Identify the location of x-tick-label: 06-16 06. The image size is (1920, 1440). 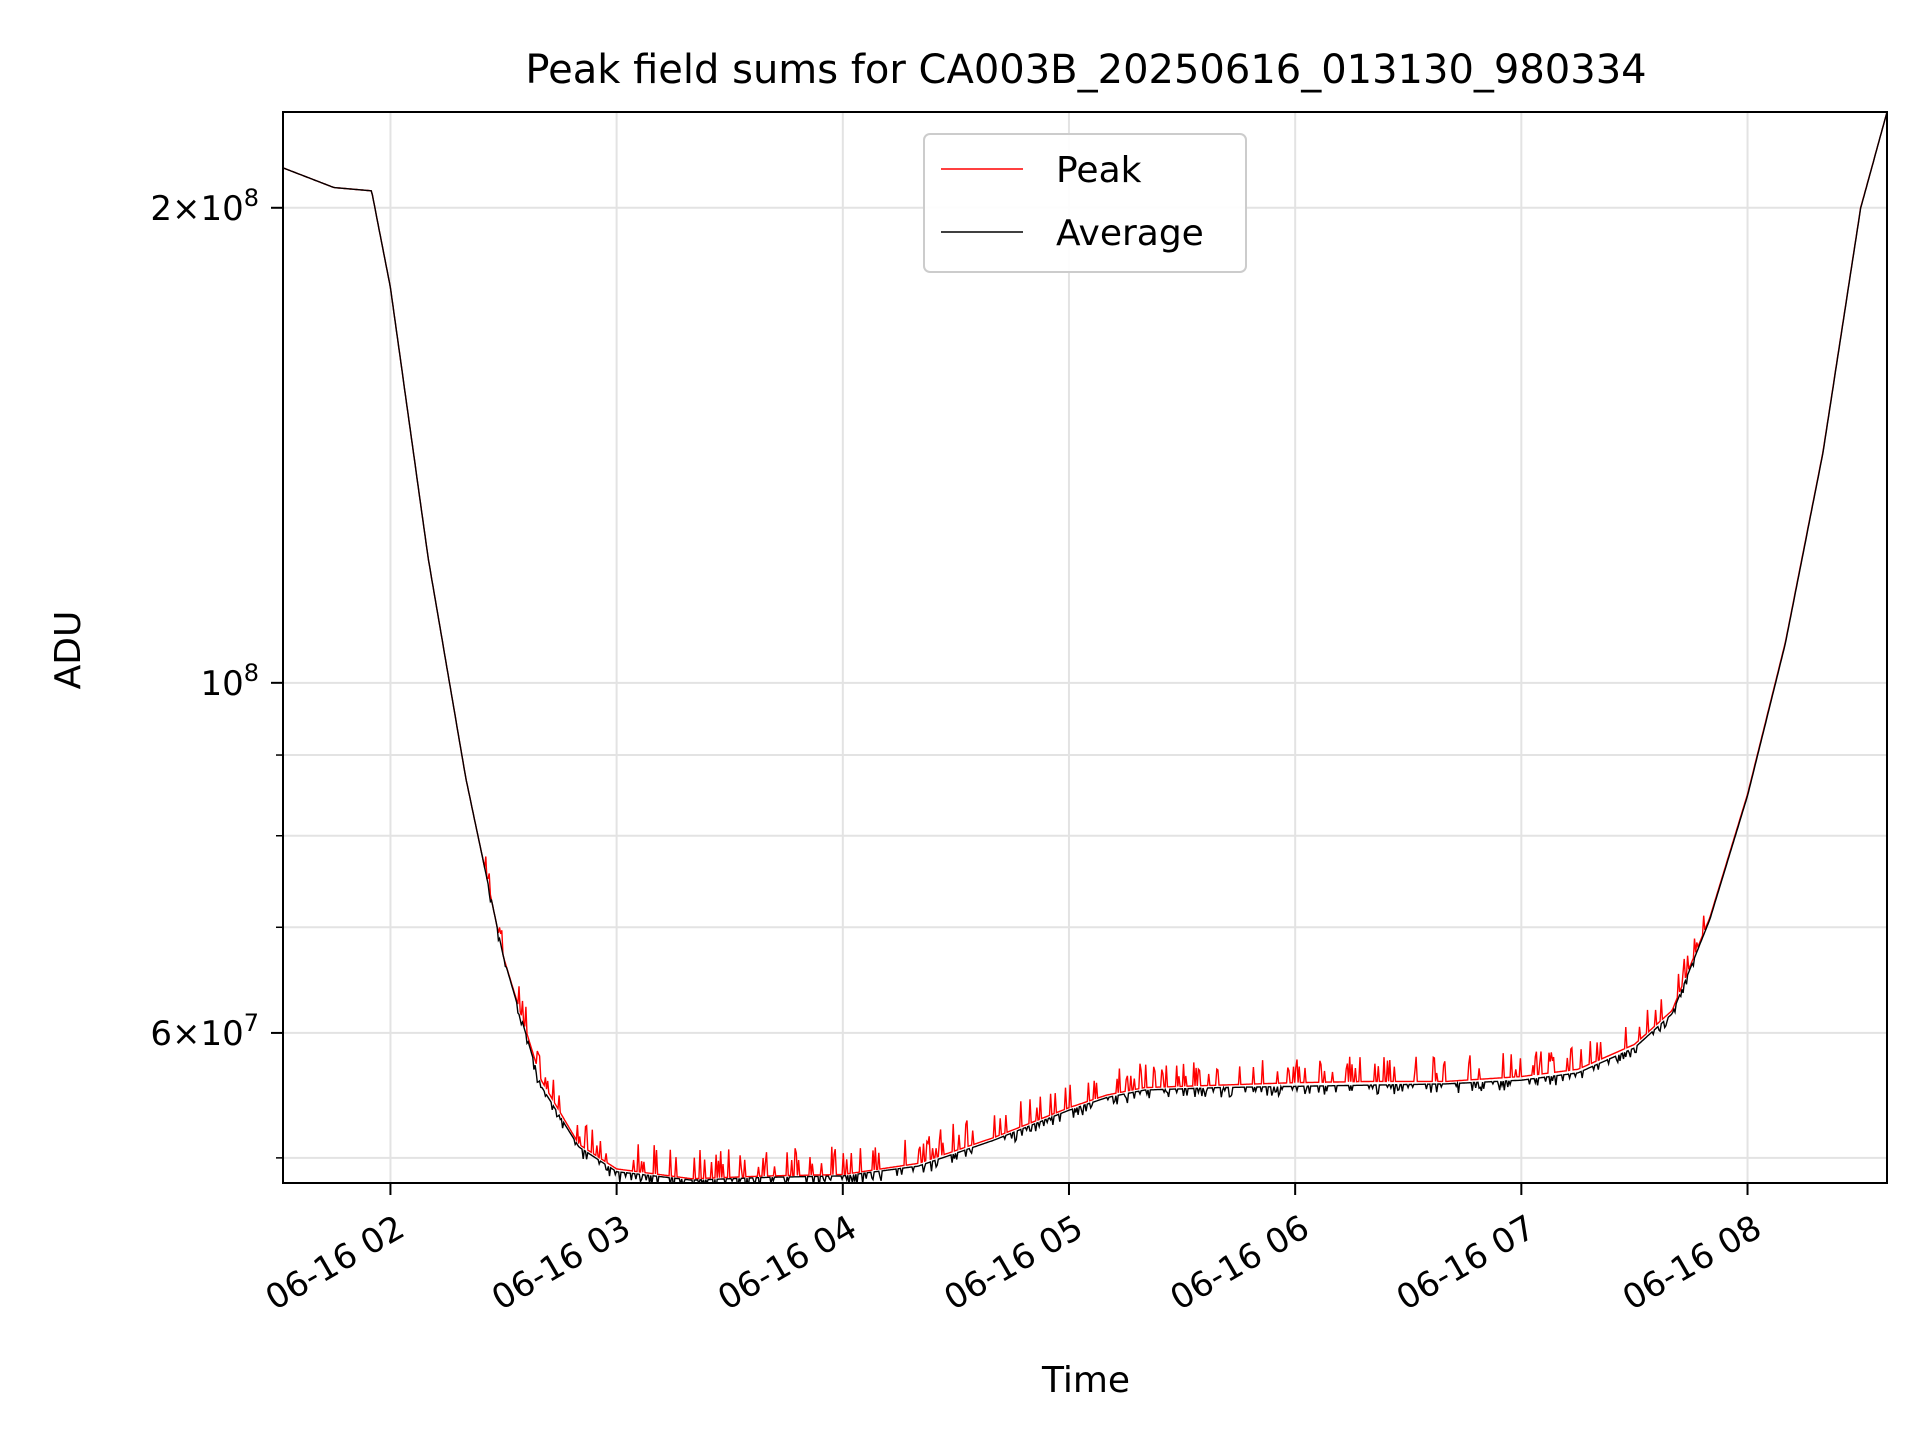
(1240, 1263).